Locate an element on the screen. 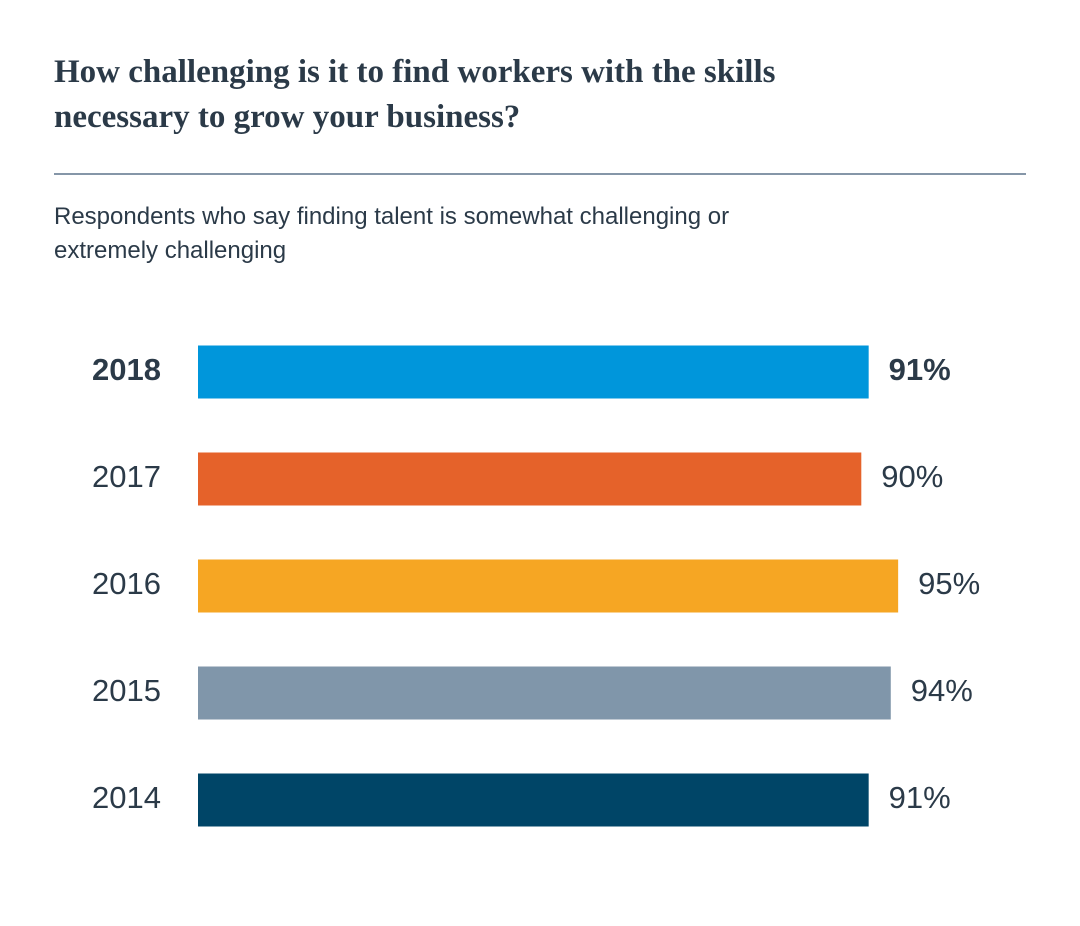  category-label: 2018 is located at coordinates (126, 369).